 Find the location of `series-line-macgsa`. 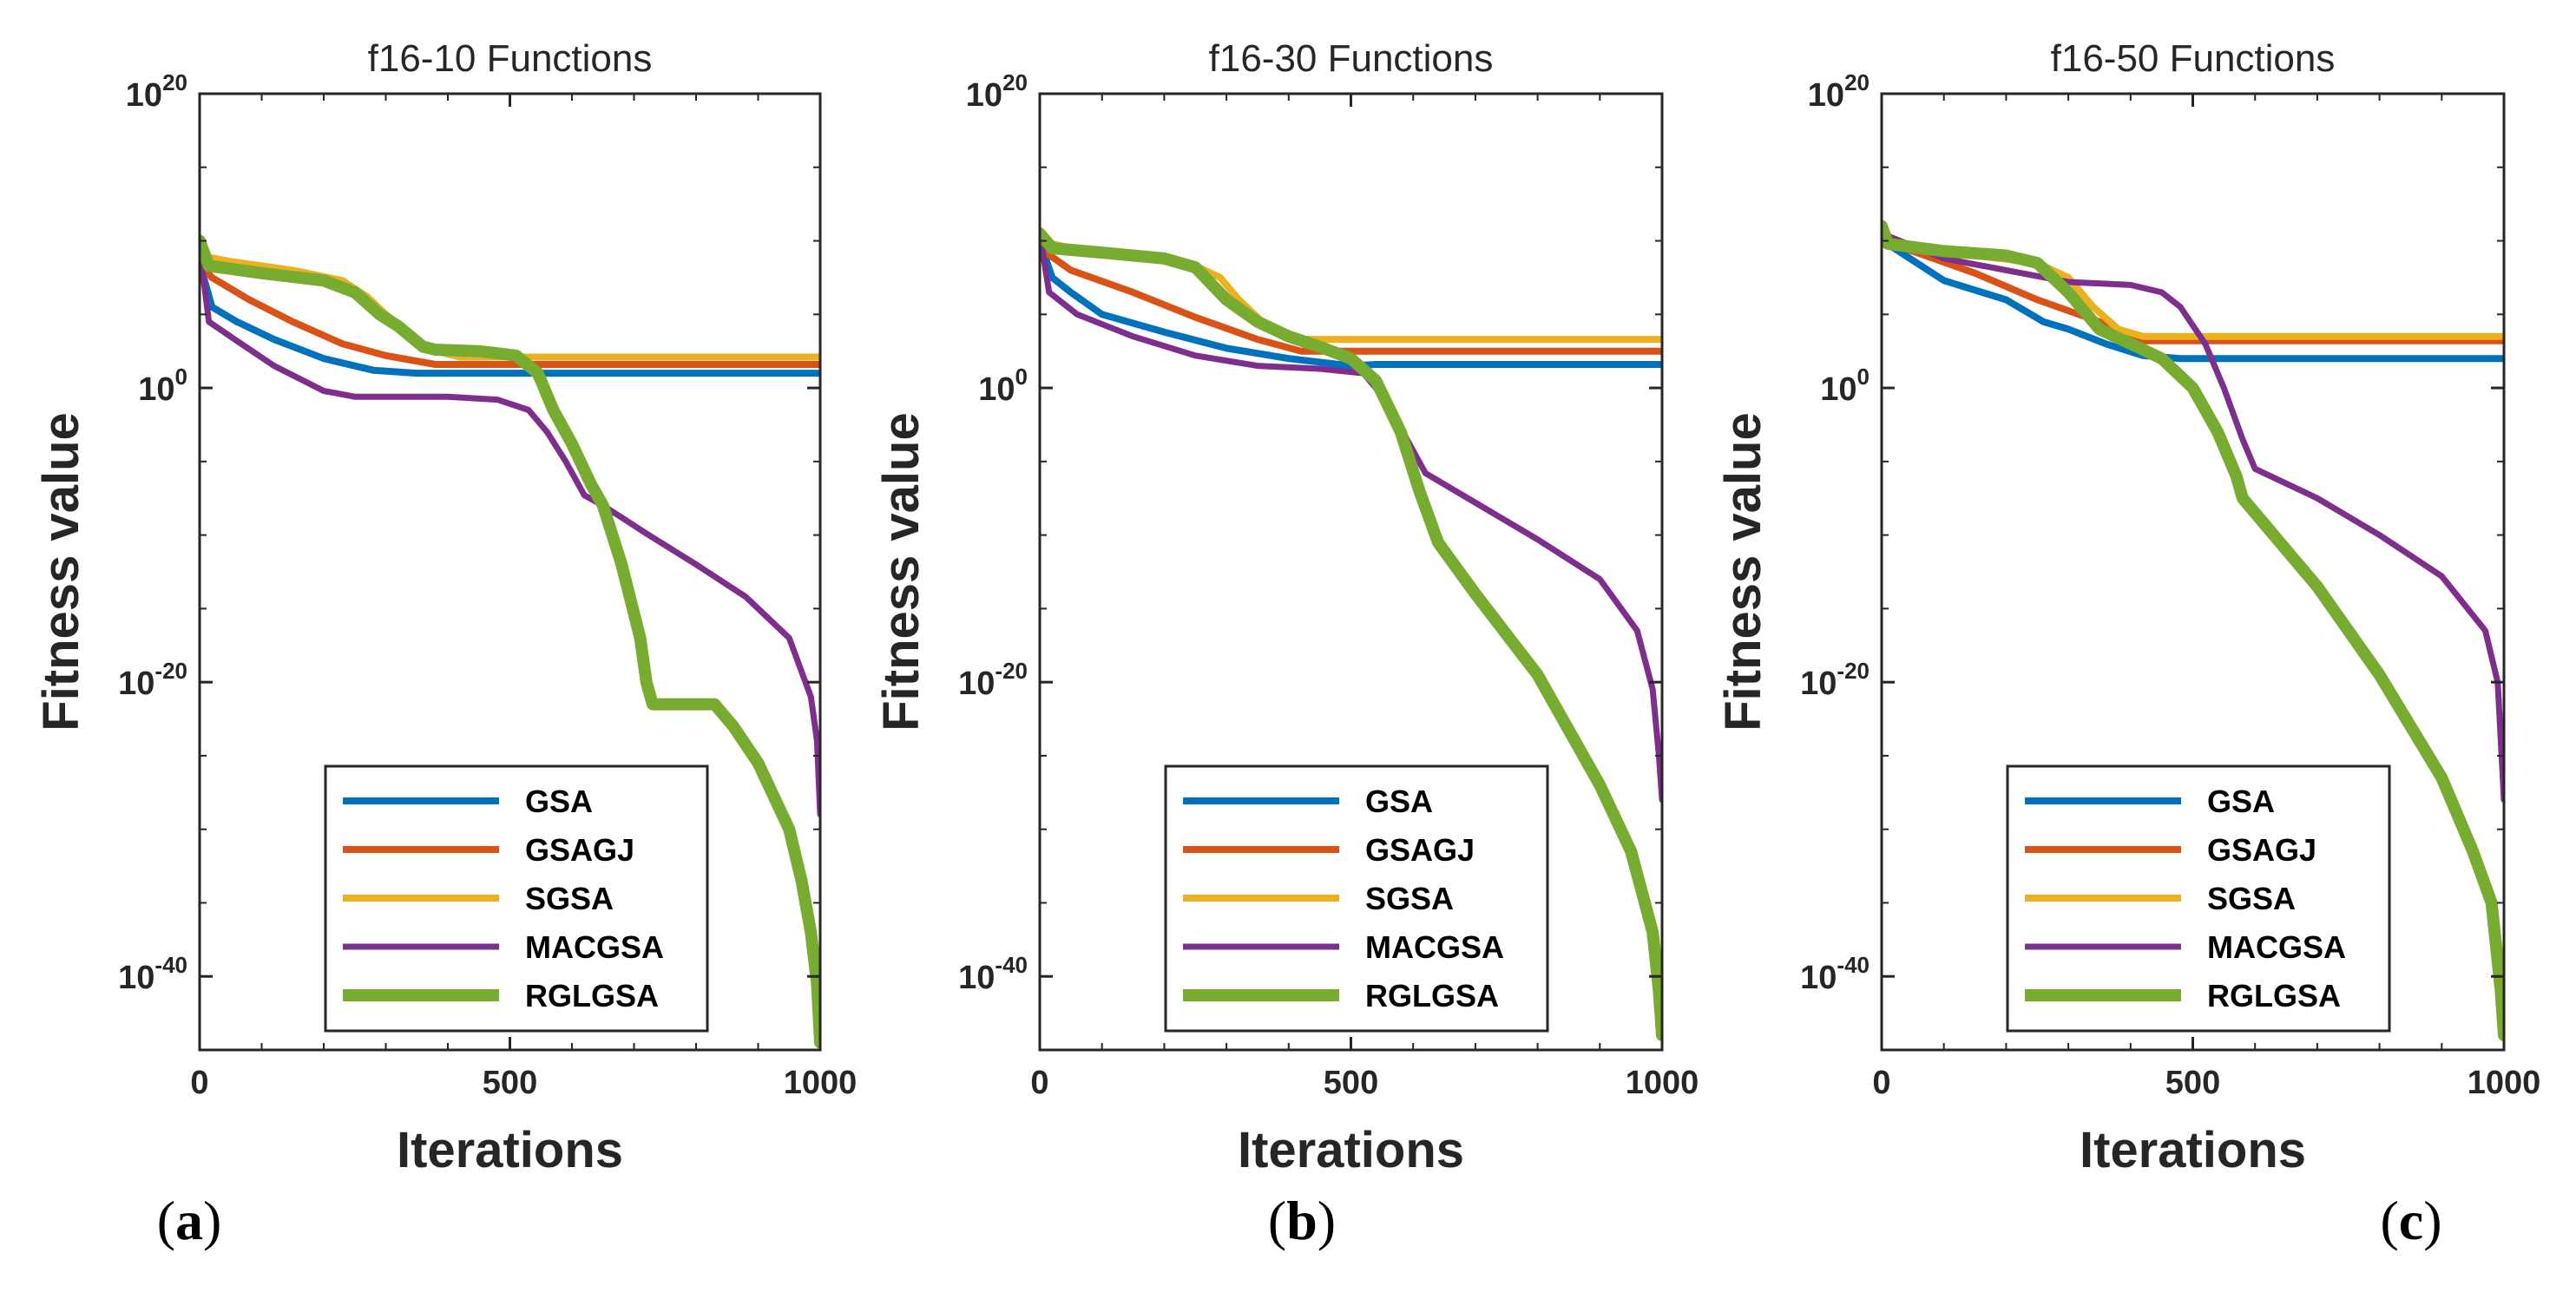

series-line-macgsa is located at coordinates (510, 531).